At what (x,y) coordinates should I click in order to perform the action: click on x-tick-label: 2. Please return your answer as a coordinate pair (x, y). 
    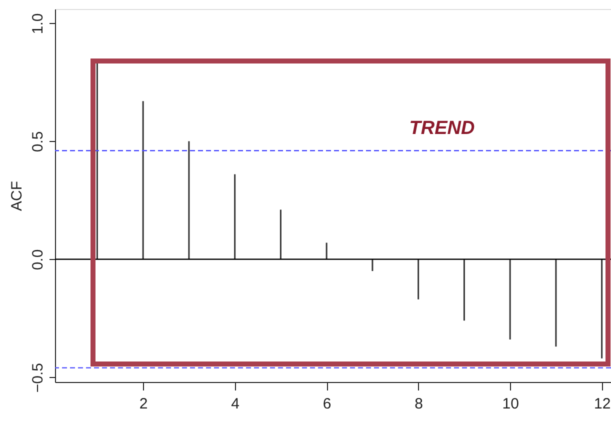
    Looking at the image, I should click on (143, 404).